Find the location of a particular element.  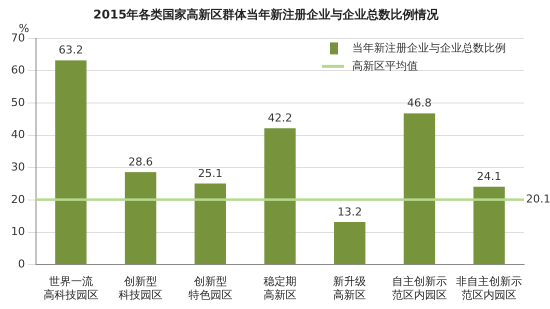

x-tick-label: 创新型科技园区 is located at coordinates (140, 288).